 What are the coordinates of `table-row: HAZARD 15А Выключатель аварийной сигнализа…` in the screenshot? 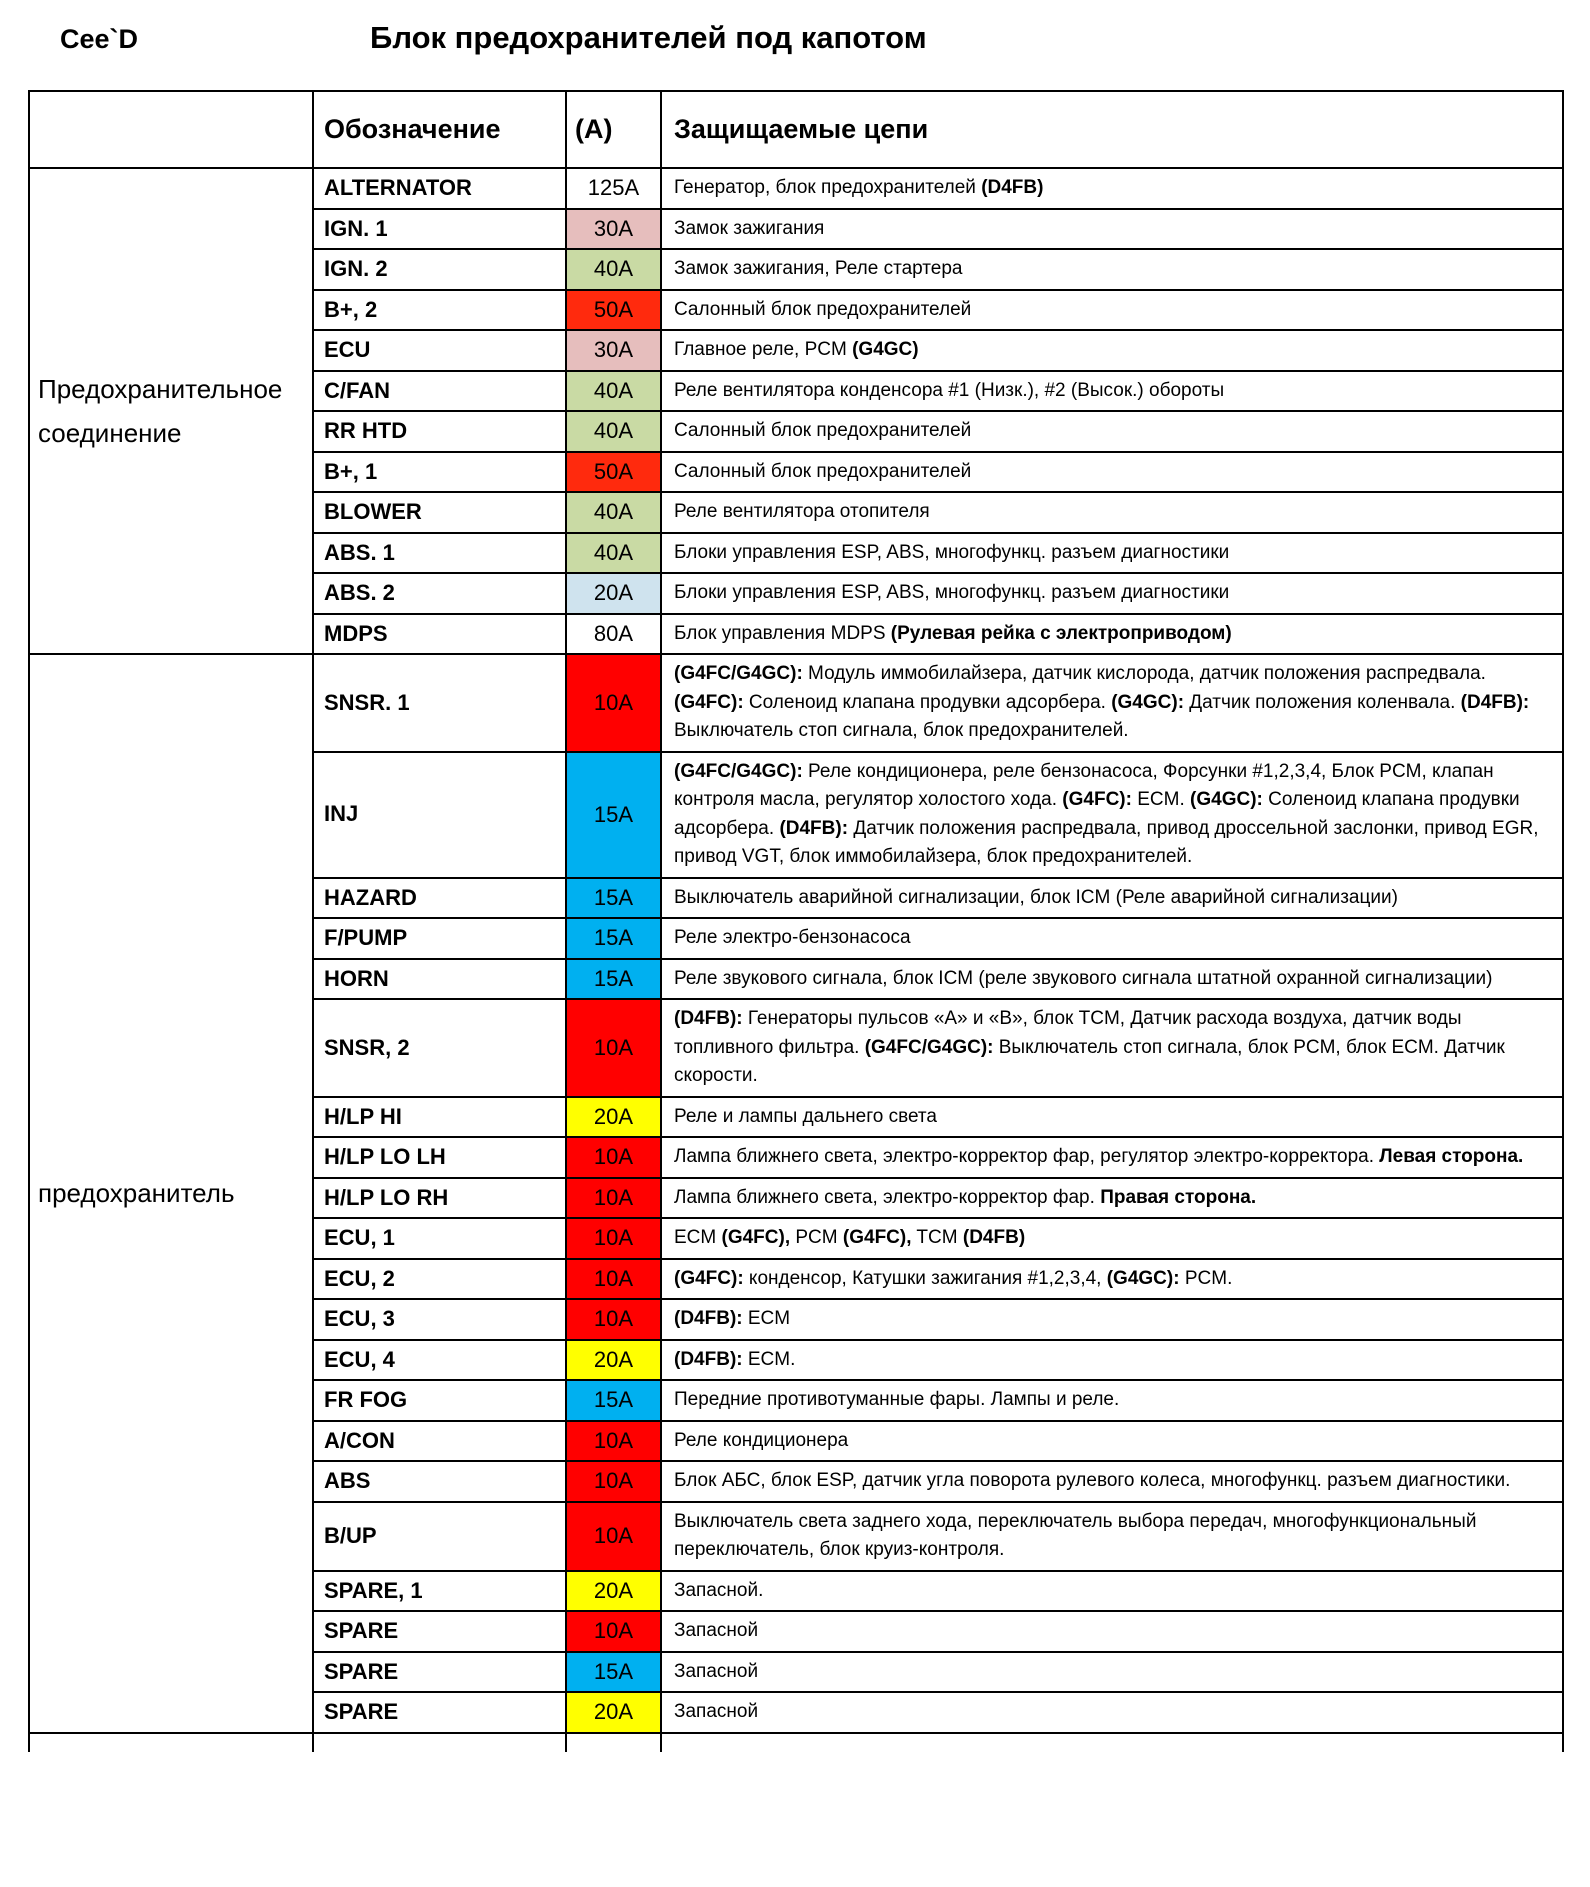 It's located at (796, 897).